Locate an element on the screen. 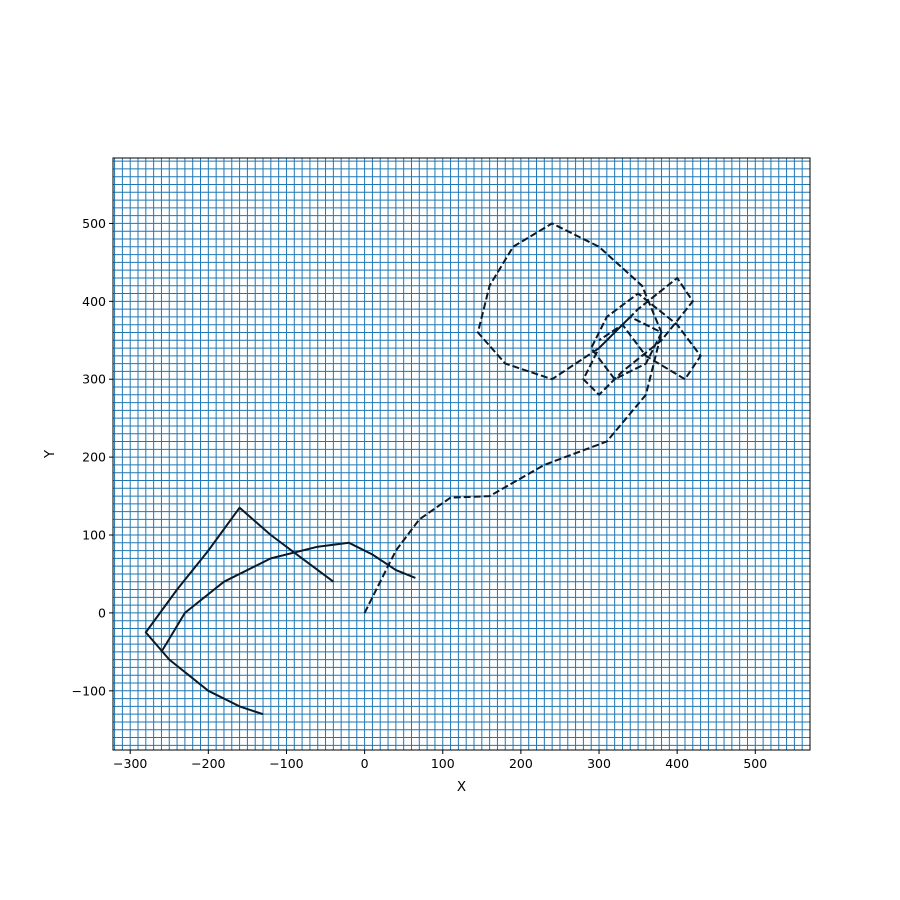  x-tick-label: −300 is located at coordinates (130, 763).